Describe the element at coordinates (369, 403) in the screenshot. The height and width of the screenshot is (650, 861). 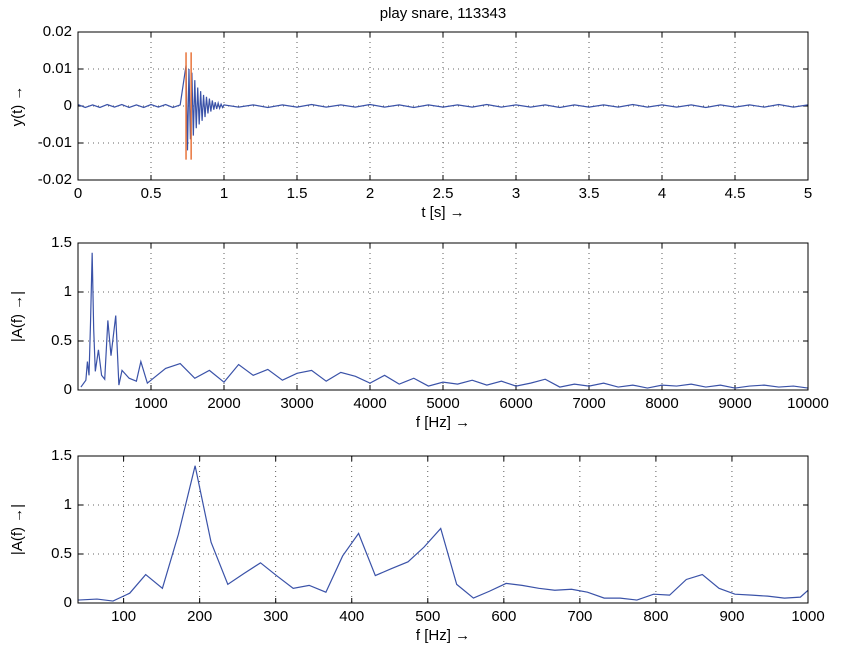
I see `x-tick-label: 4000` at that location.